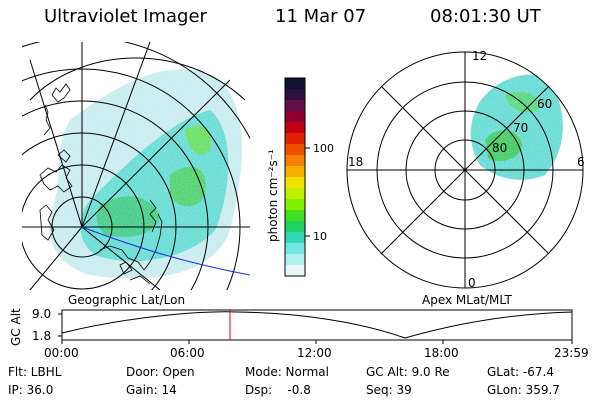  Describe the element at coordinates (323, 148) in the screenshot. I see `colorbar-tick-100: 100` at that location.